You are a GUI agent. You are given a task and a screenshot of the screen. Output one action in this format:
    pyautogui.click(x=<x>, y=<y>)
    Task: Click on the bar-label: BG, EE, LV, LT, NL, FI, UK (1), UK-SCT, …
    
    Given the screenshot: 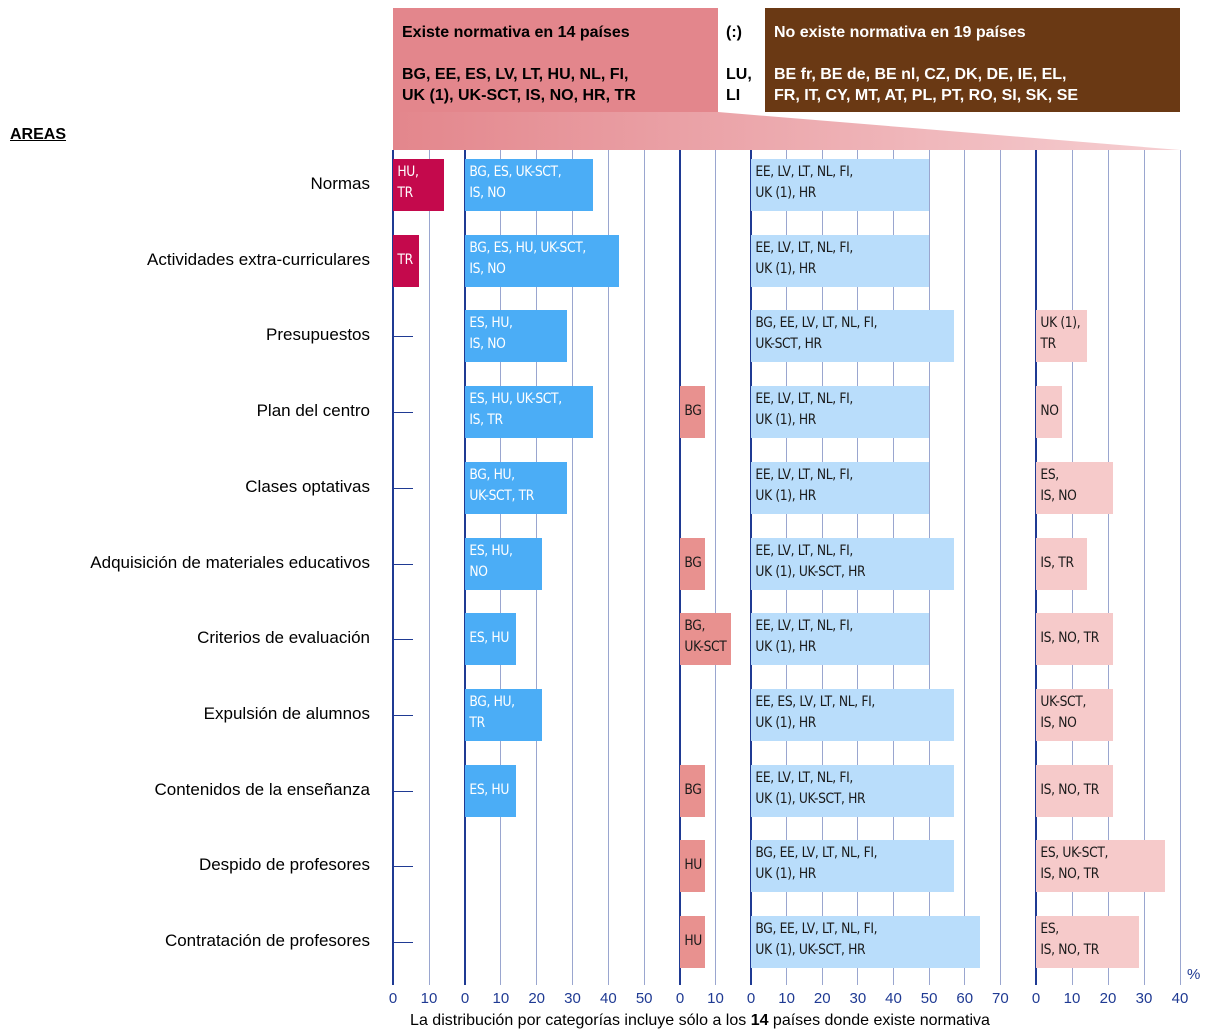 What is the action you would take?
    pyautogui.click(x=816, y=939)
    